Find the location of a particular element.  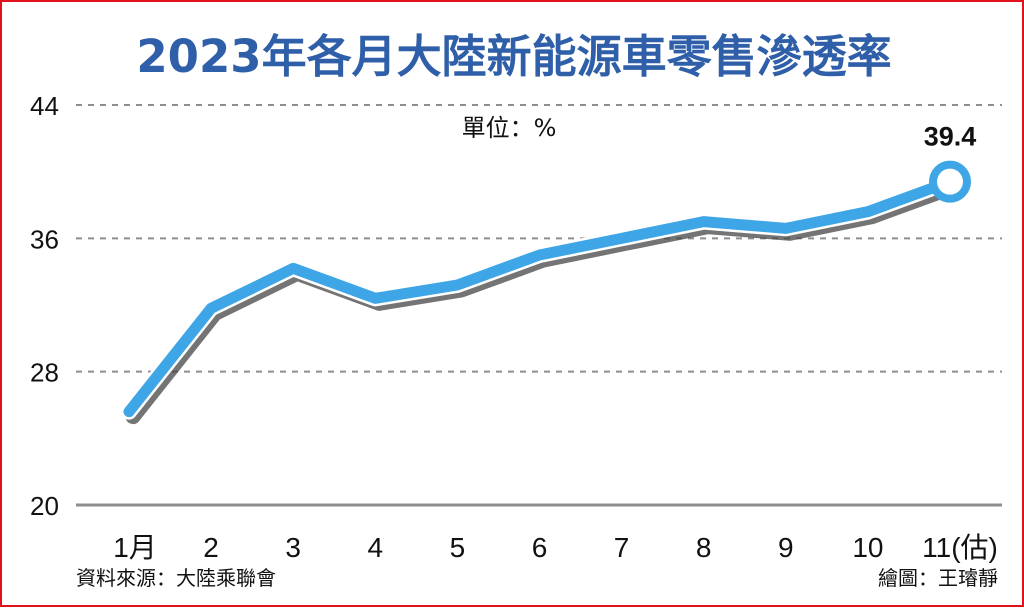

x-tick-label: 5 is located at coordinates (458, 547).